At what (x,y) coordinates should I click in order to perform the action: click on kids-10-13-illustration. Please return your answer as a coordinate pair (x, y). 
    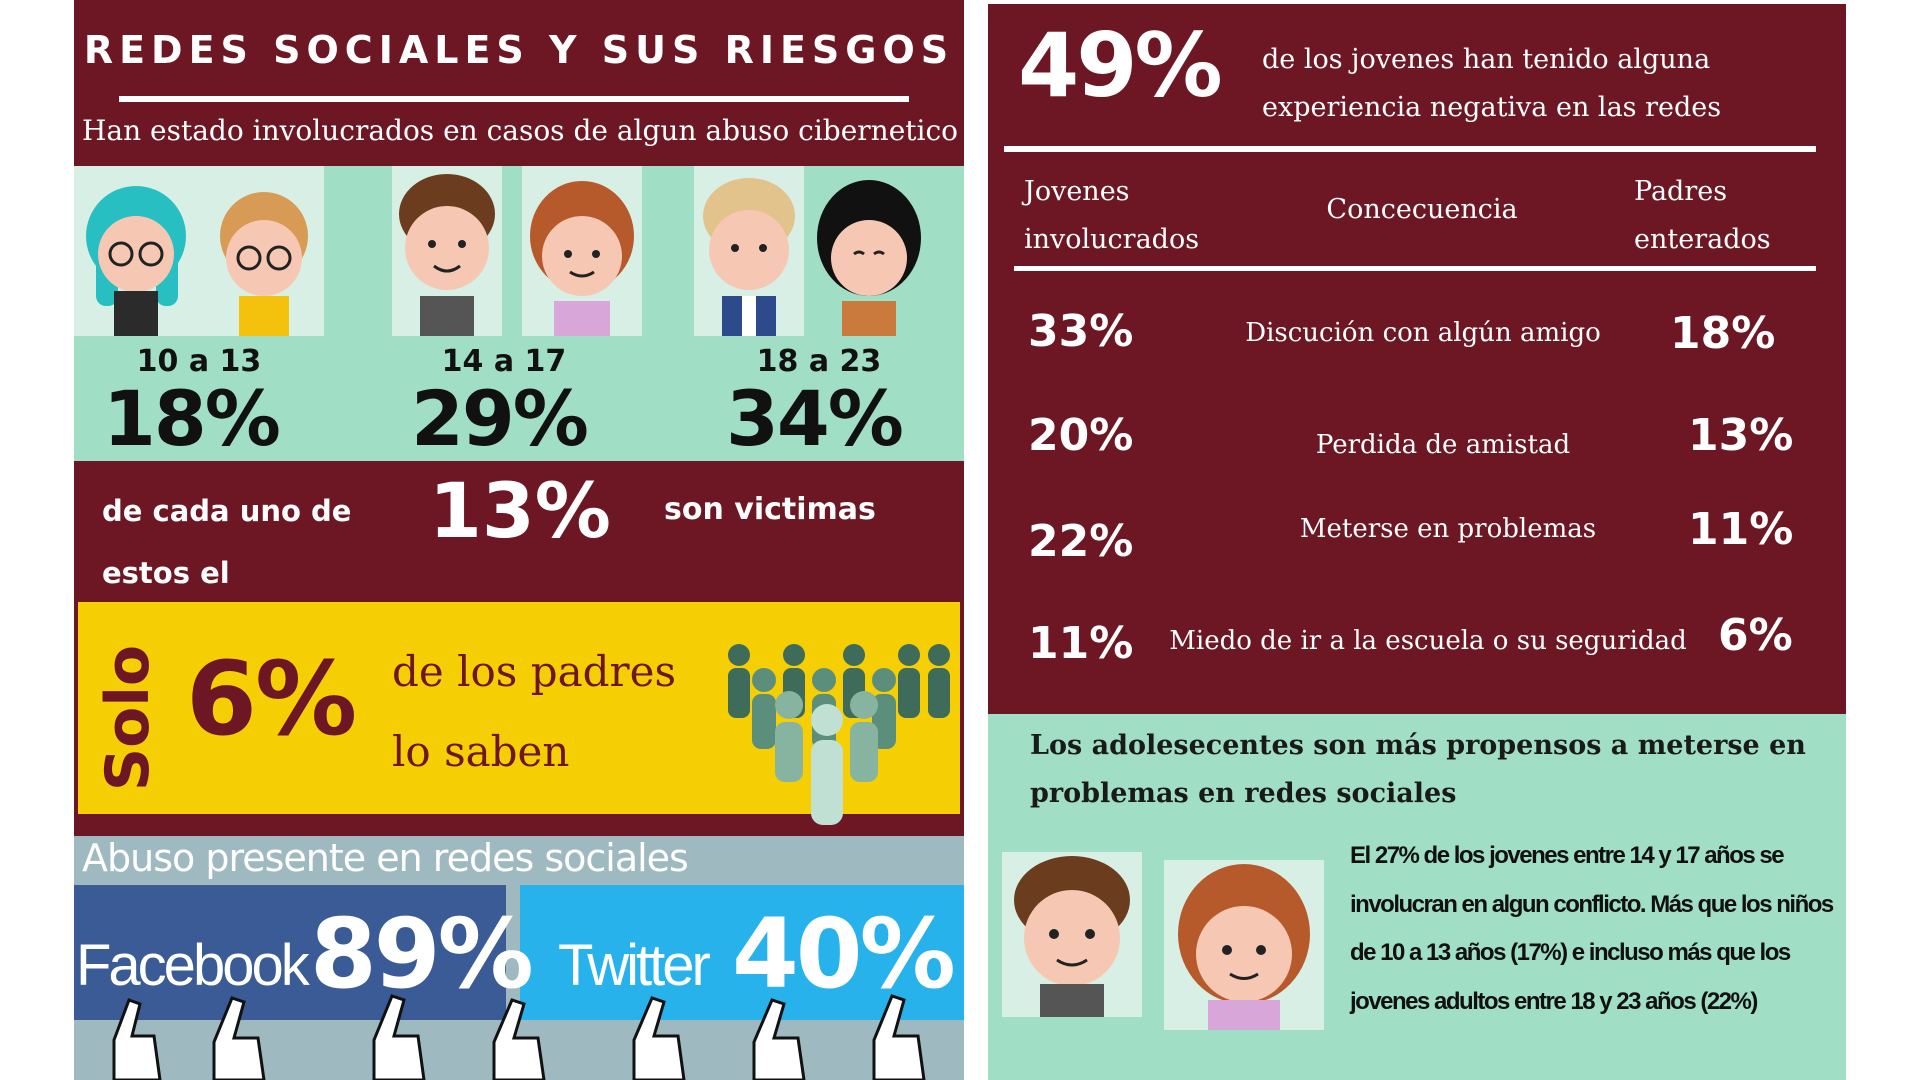
    Looking at the image, I should click on (199, 251).